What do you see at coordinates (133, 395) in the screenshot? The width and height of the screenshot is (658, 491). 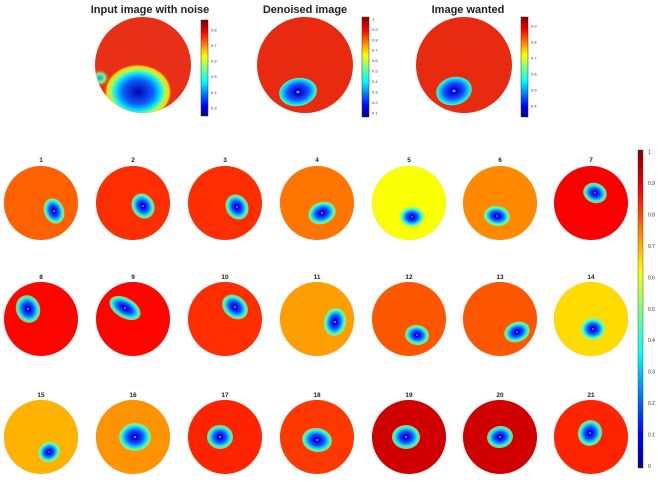 I see `reconstruction-label: 16` at bounding box center [133, 395].